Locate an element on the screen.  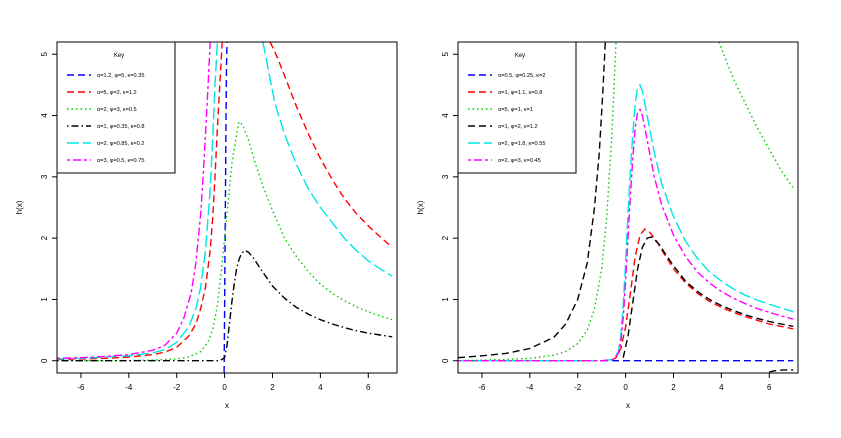
legend-entry-3: α=5, φ=1, κ=1 is located at coordinates (515, 110).